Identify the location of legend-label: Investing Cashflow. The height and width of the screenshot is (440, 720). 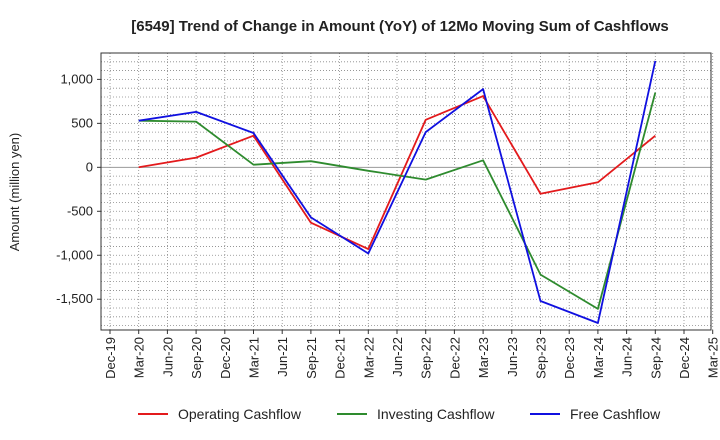
(436, 414).